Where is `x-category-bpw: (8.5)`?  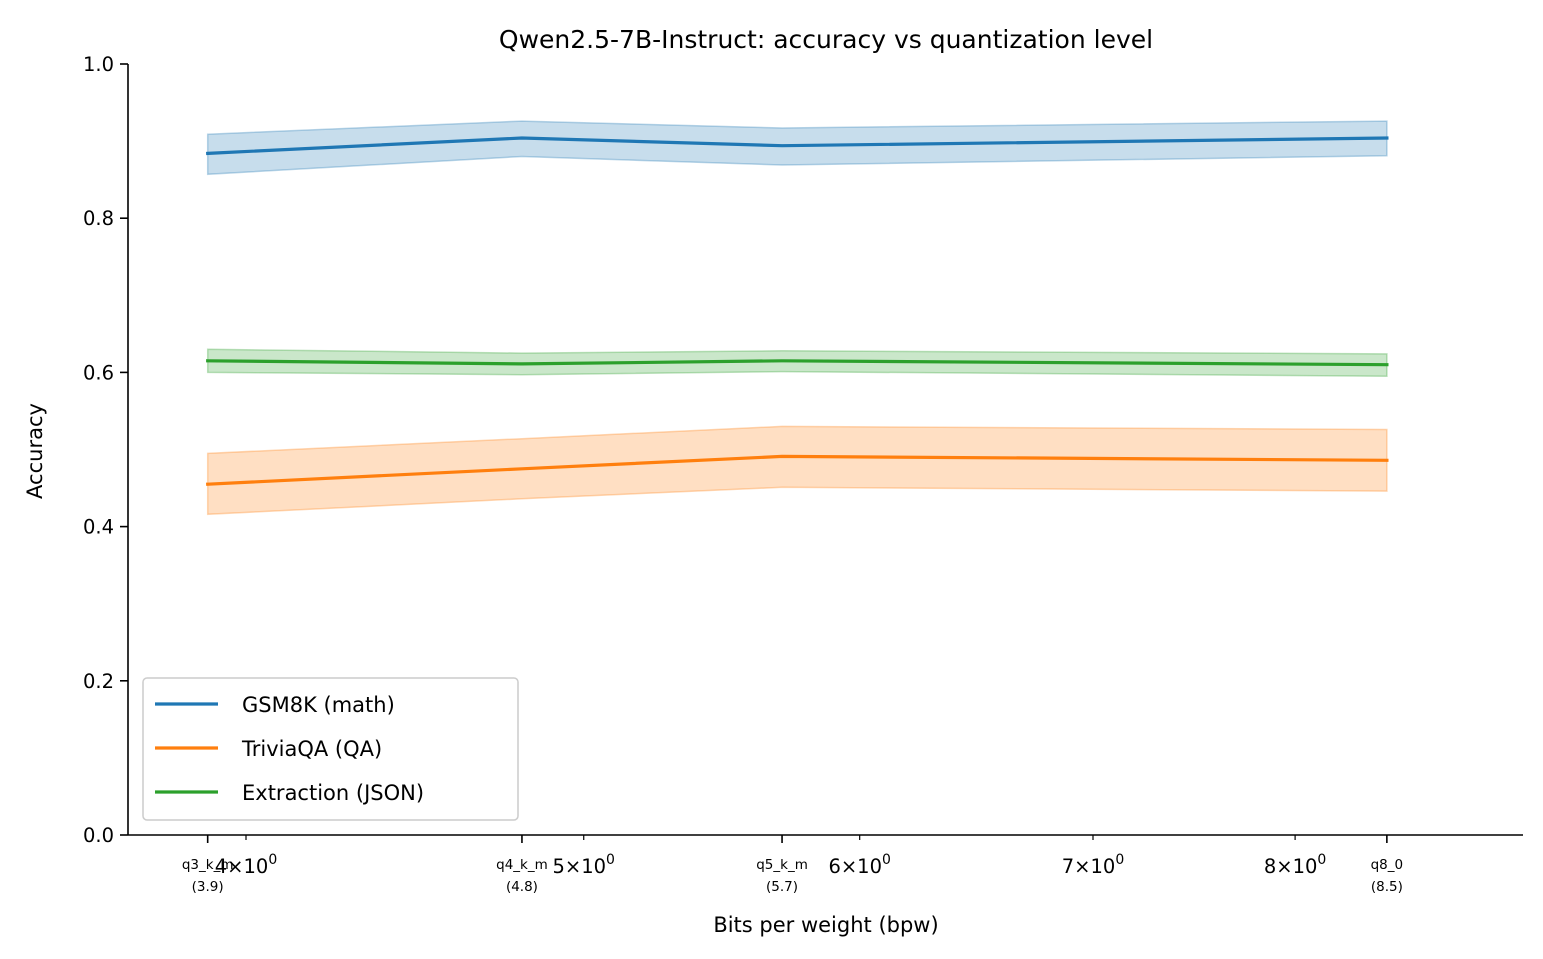 x-category-bpw: (8.5) is located at coordinates (1387, 887).